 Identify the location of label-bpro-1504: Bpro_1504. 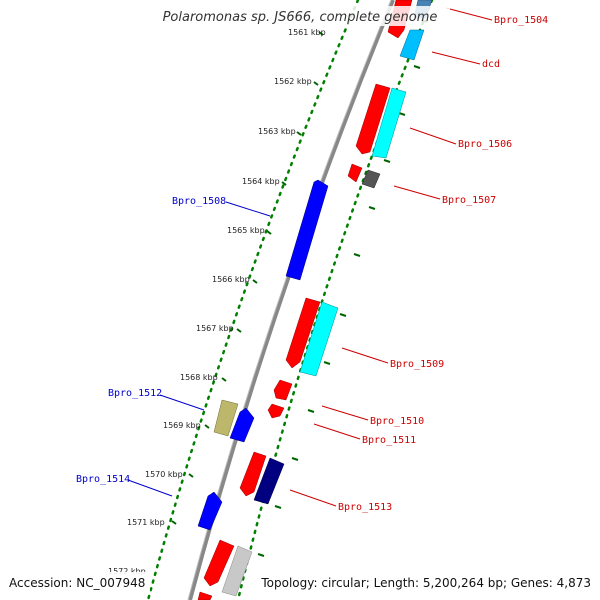
(521, 20).